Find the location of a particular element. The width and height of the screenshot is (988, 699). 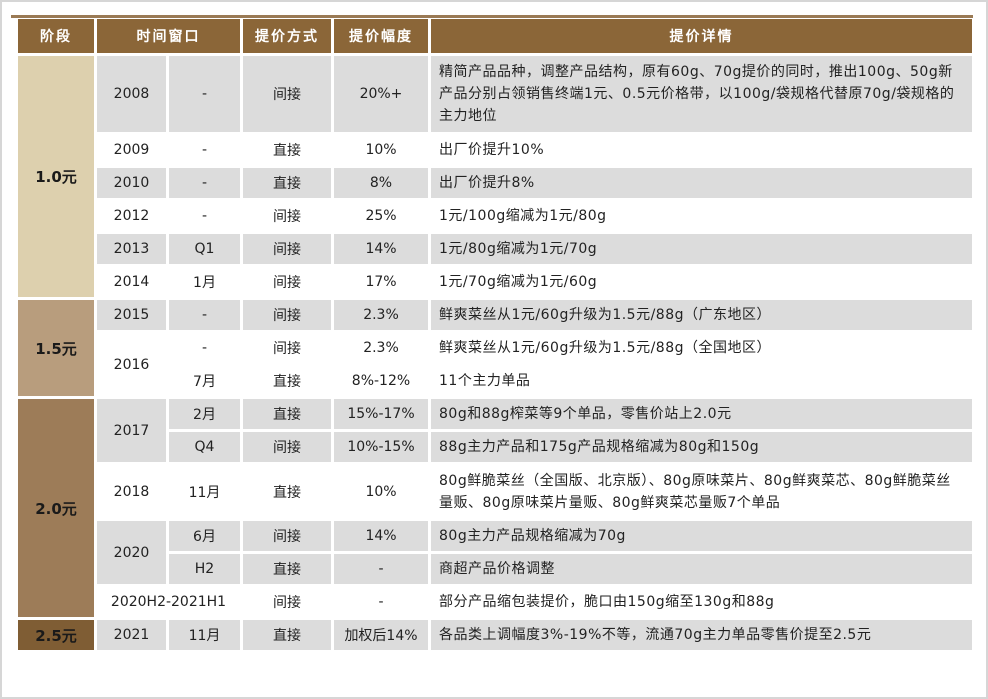

window-cell: H2 is located at coordinates (204, 569).